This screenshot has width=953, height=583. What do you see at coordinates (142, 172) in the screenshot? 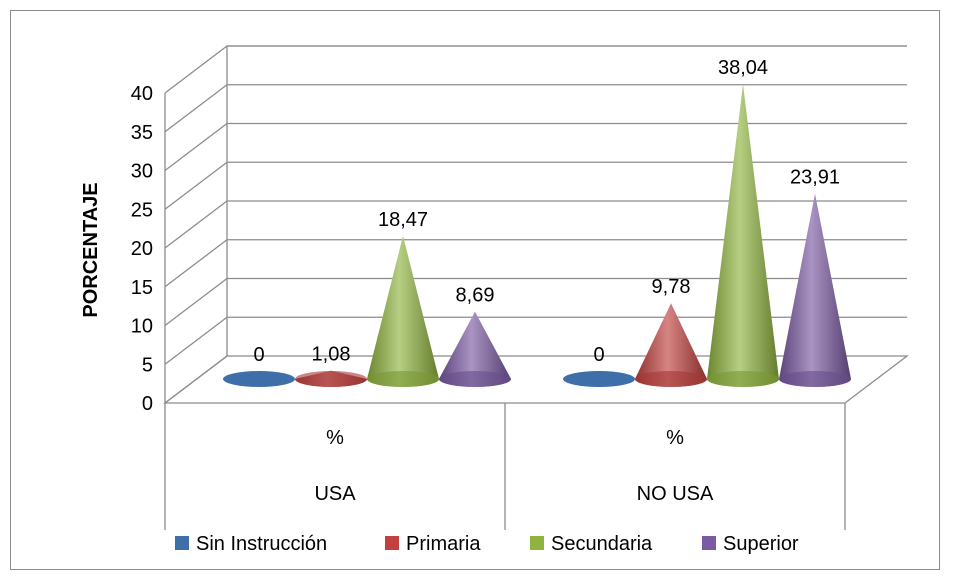
I see `y-tick-label: 30` at bounding box center [142, 172].